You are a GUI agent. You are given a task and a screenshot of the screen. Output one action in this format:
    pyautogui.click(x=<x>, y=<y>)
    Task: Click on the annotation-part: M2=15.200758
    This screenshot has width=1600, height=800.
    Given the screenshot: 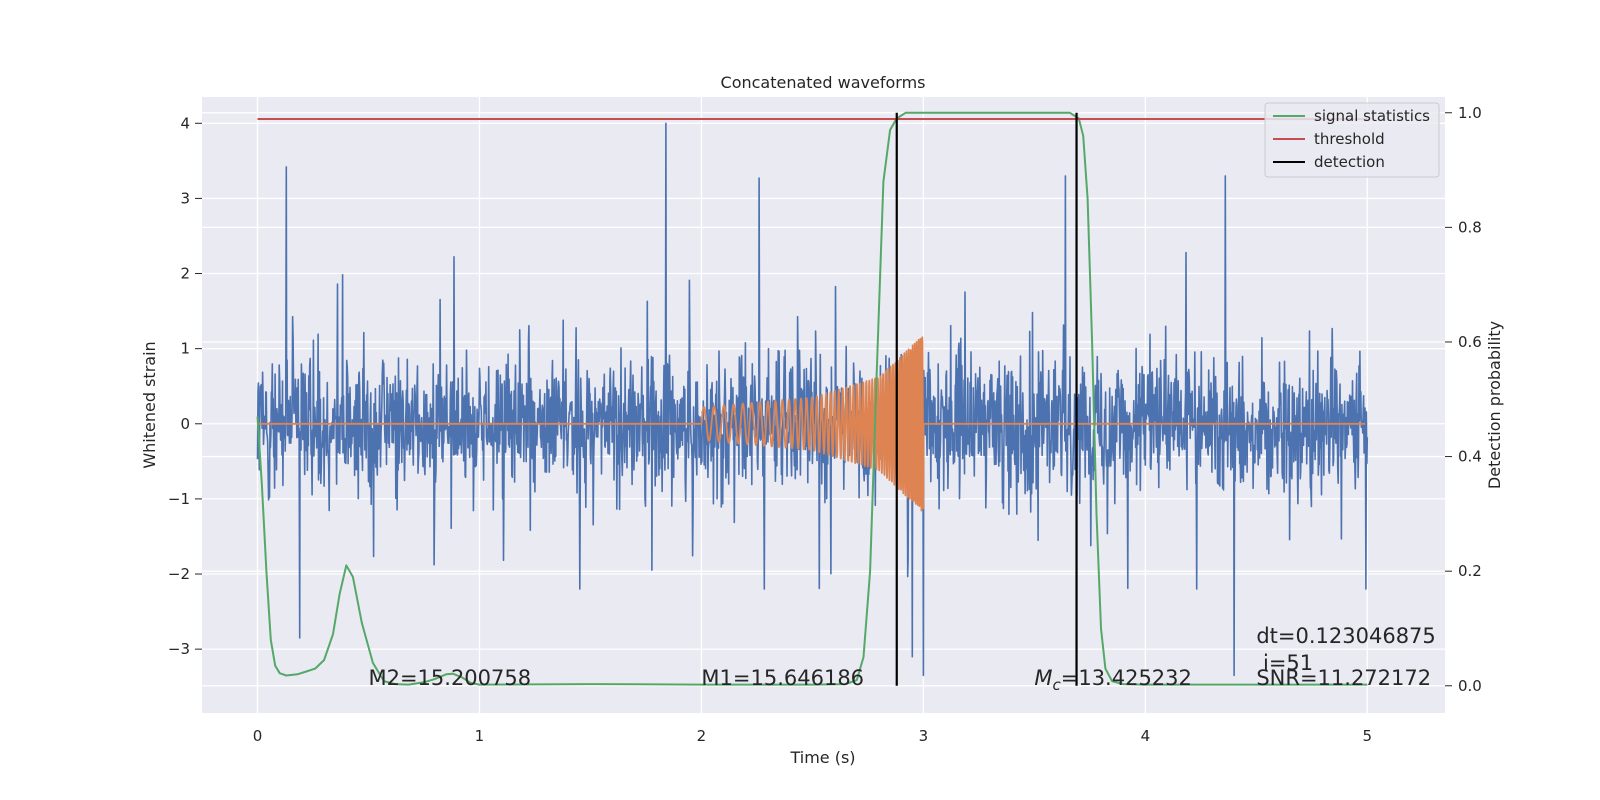 What is the action you would take?
    pyautogui.click(x=449, y=678)
    